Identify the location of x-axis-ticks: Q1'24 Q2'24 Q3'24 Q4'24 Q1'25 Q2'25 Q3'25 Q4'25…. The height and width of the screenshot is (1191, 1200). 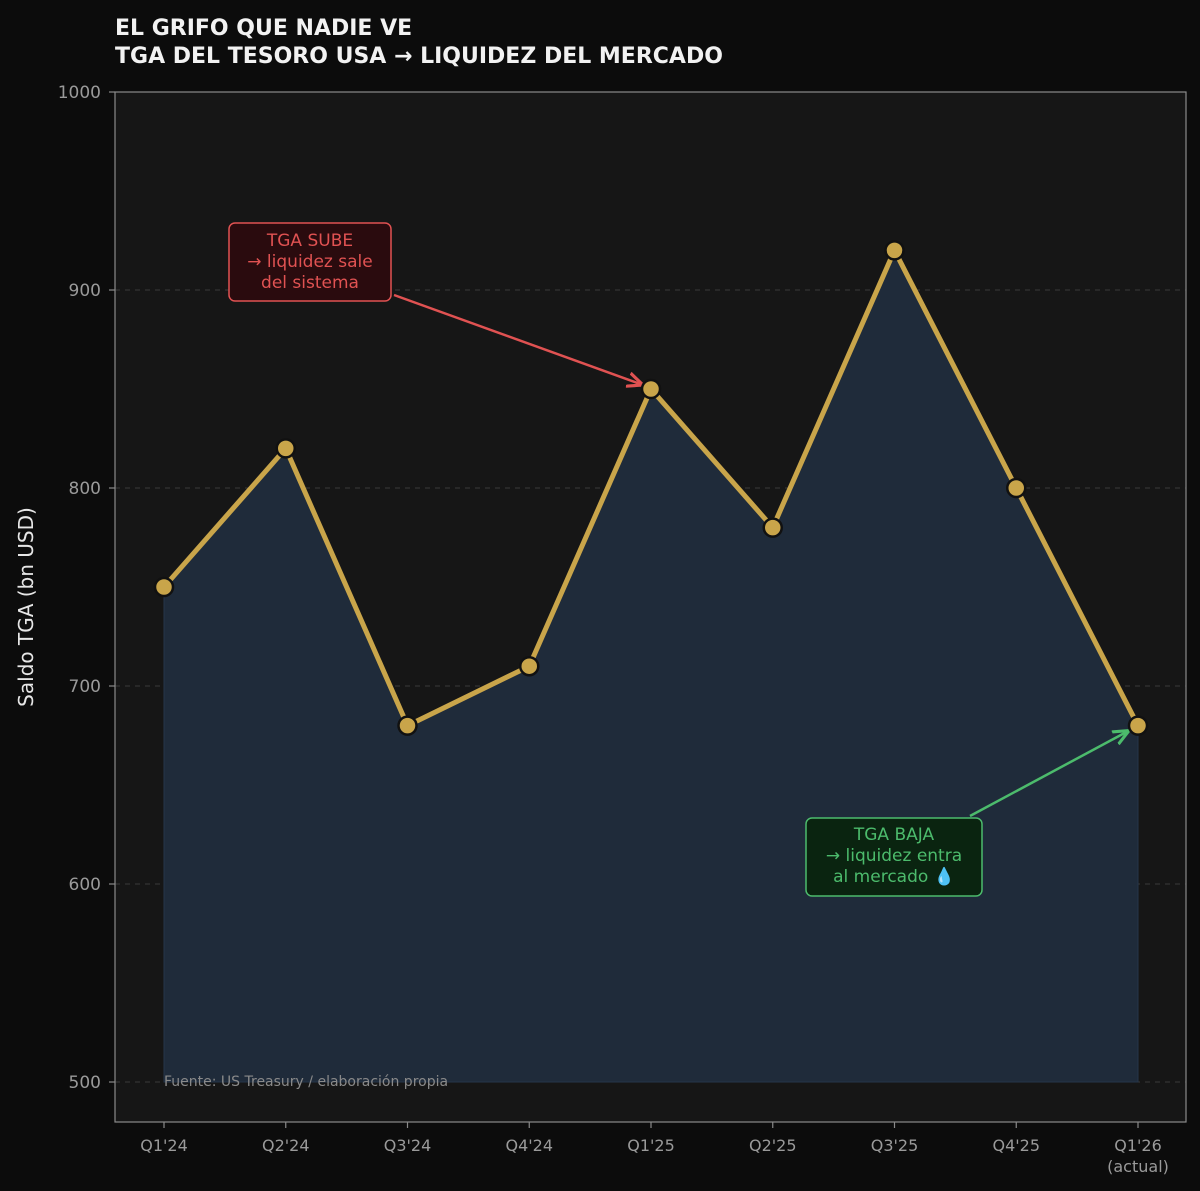
(654, 1149).